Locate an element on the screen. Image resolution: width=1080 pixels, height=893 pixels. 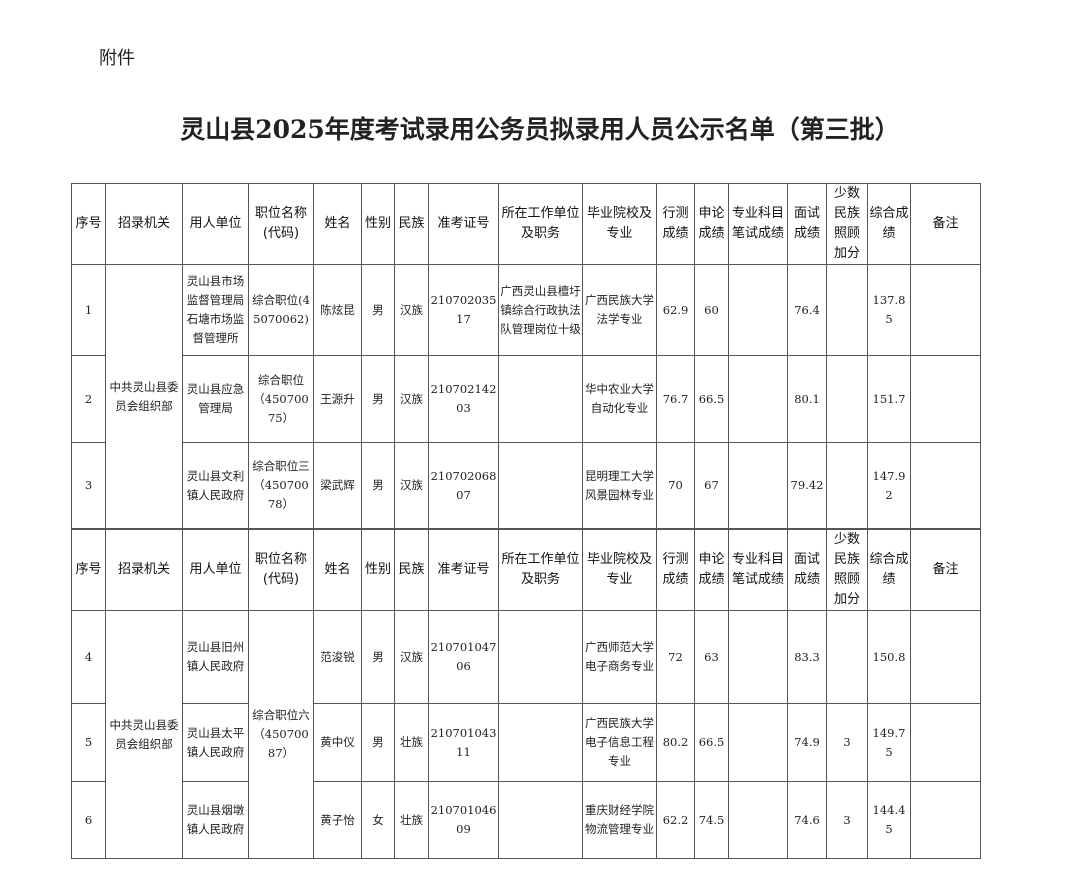
cell-exam-id: 21070104609 is located at coordinates (463, 820).